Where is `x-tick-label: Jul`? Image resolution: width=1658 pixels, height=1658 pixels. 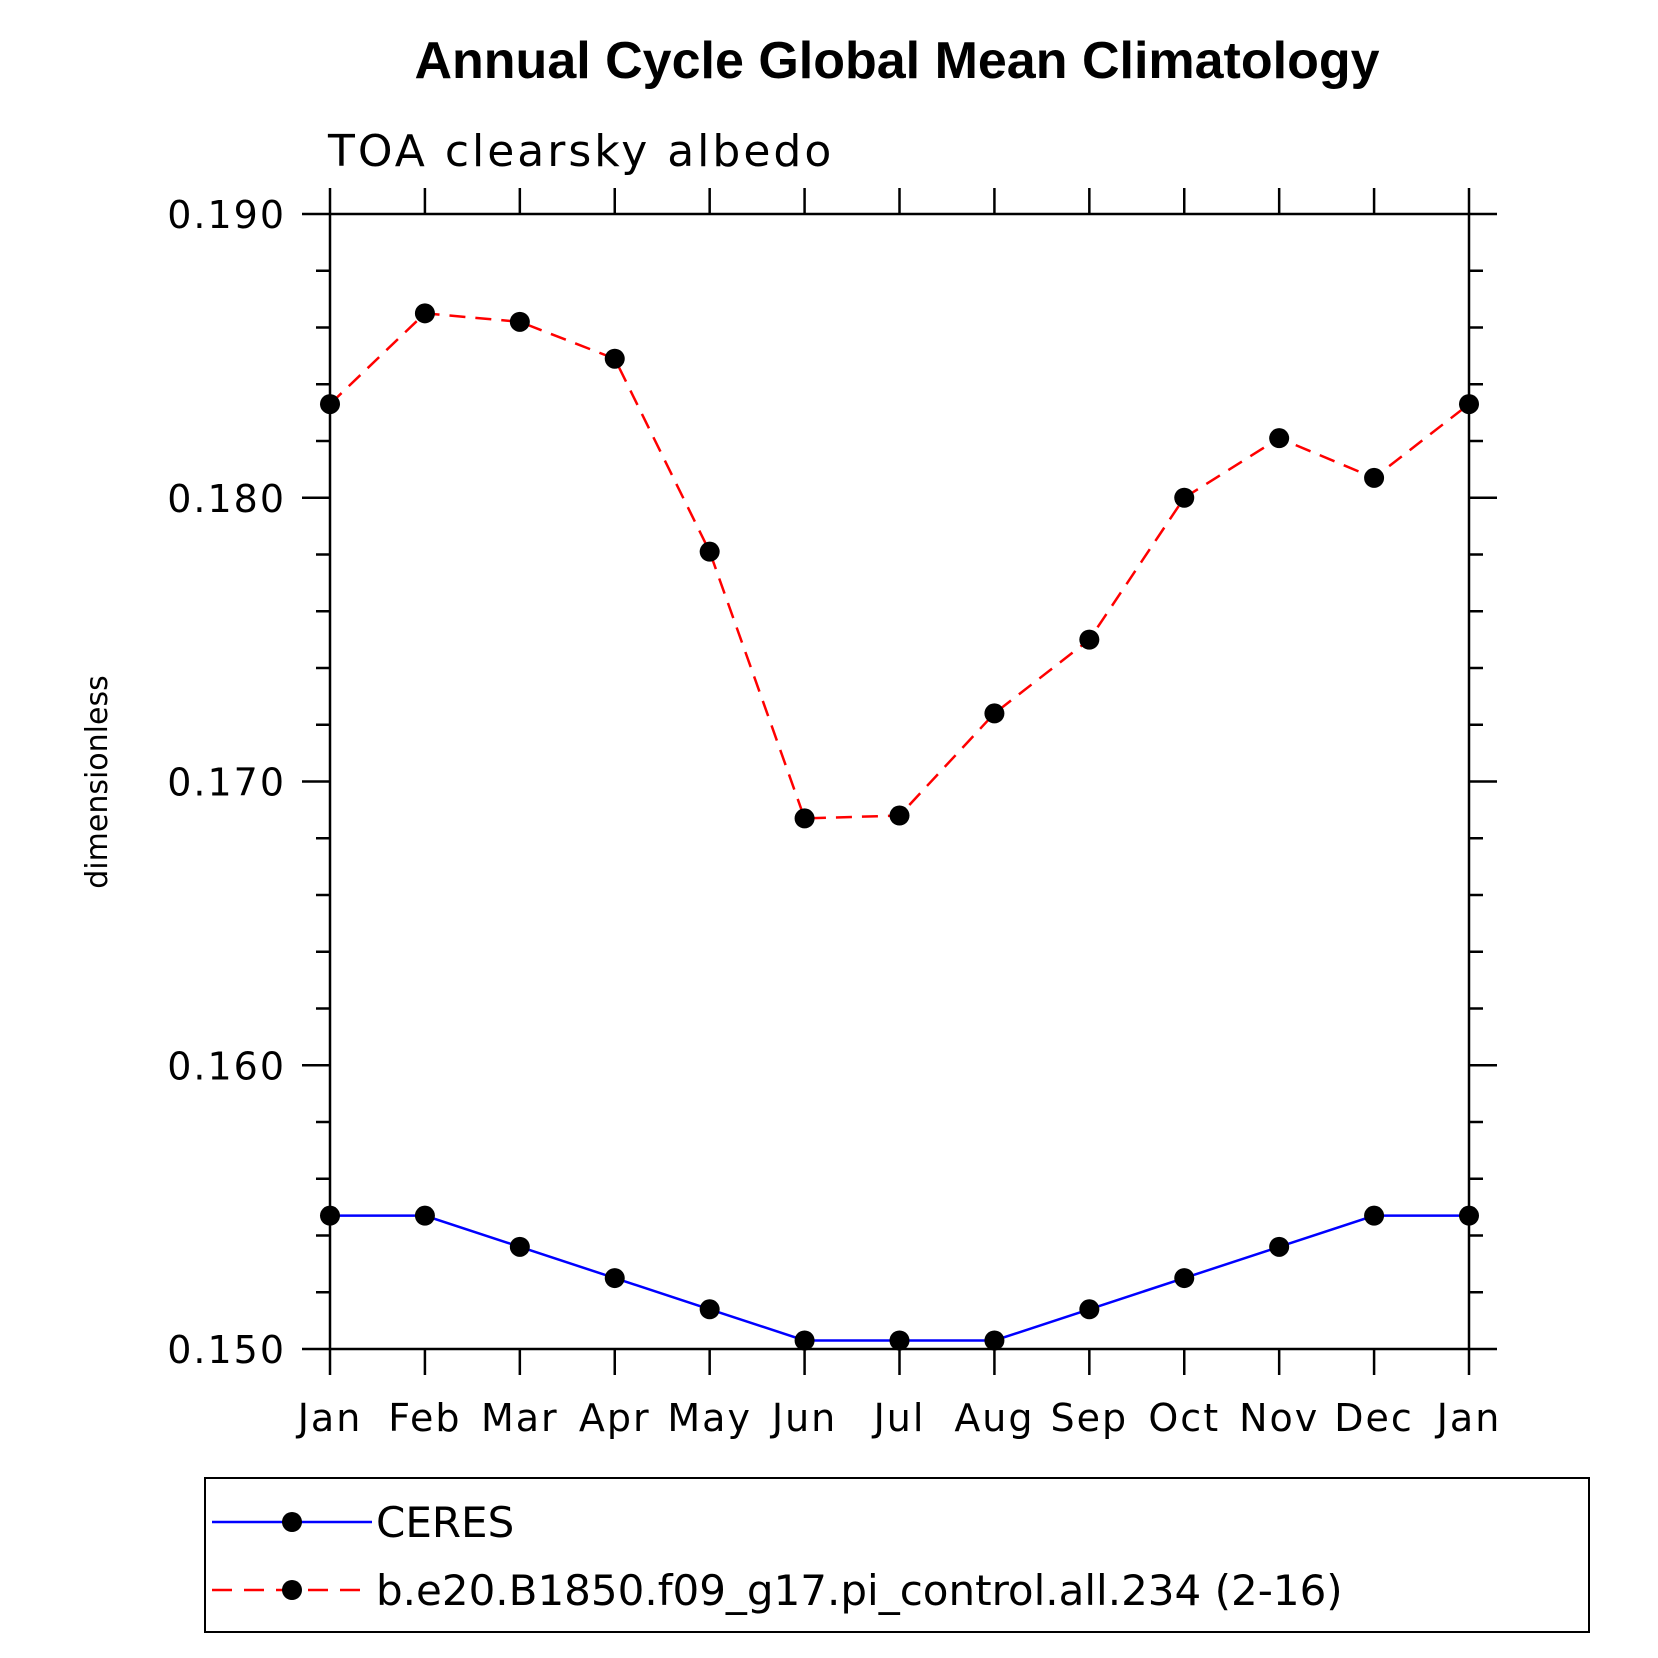 x-tick-label: Jul is located at coordinates (899, 1418).